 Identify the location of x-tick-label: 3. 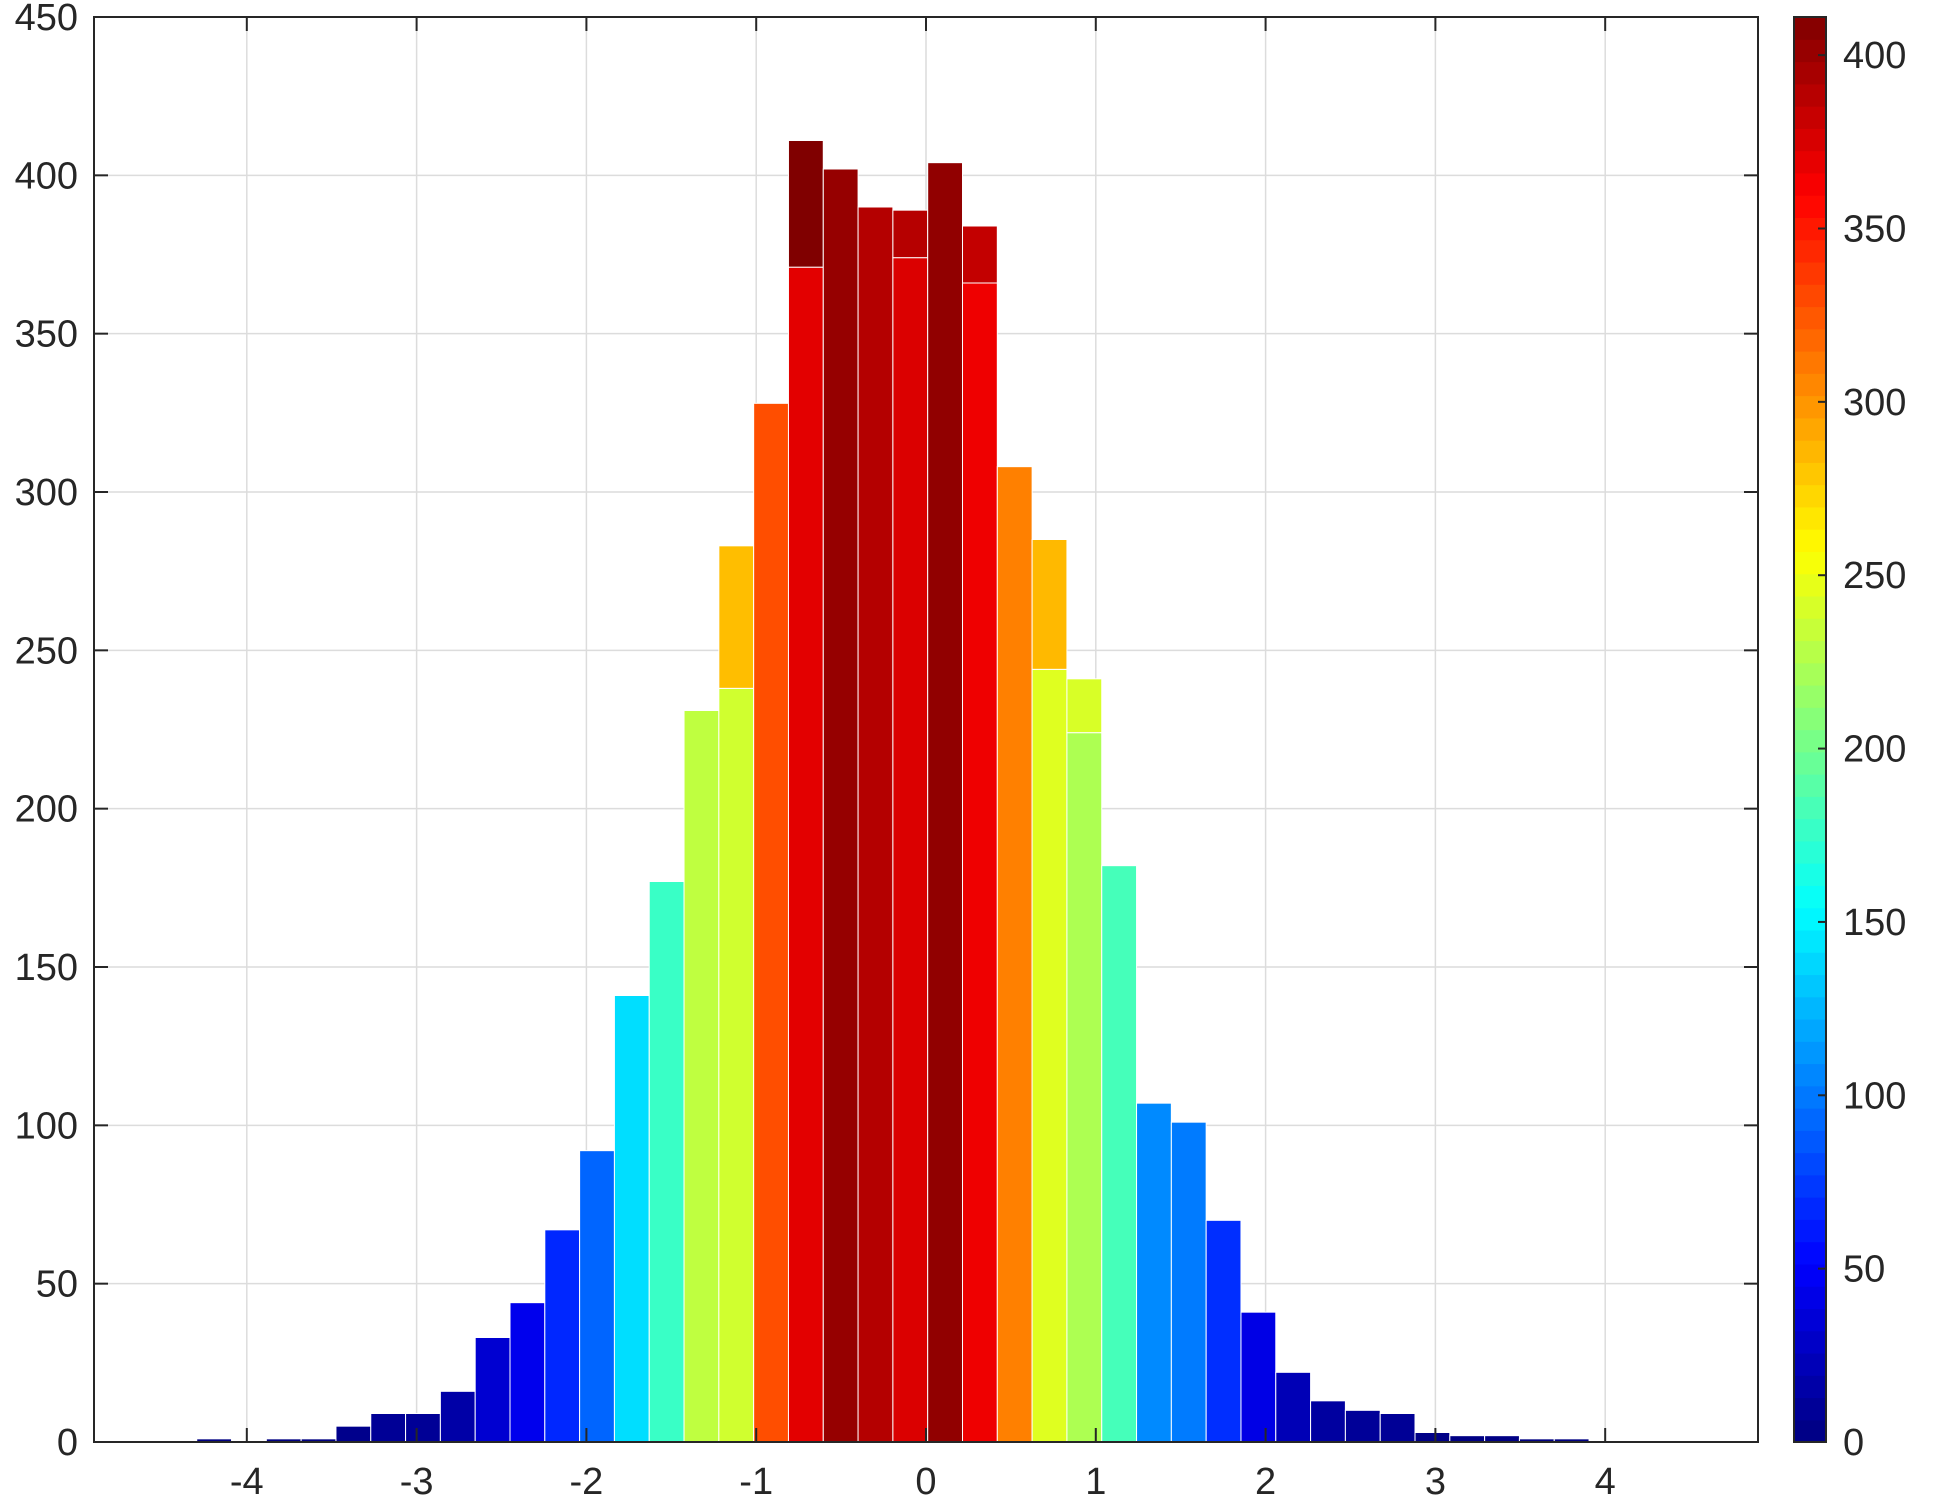
(1435, 1482).